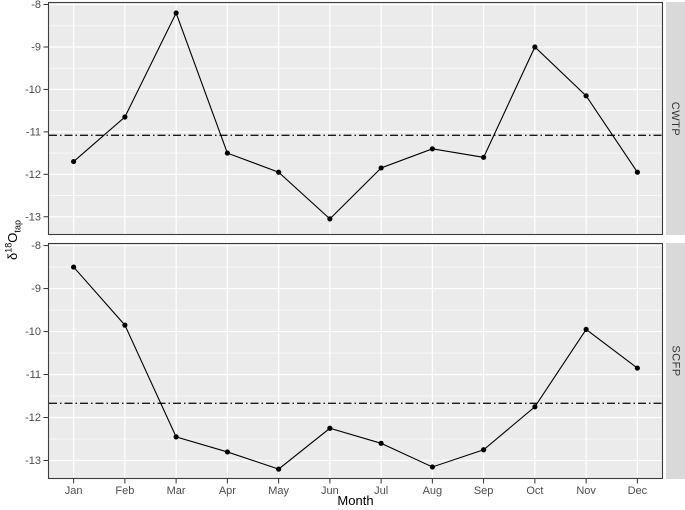  What do you see at coordinates (355, 500) in the screenshot?
I see `x-axis-title: Month` at bounding box center [355, 500].